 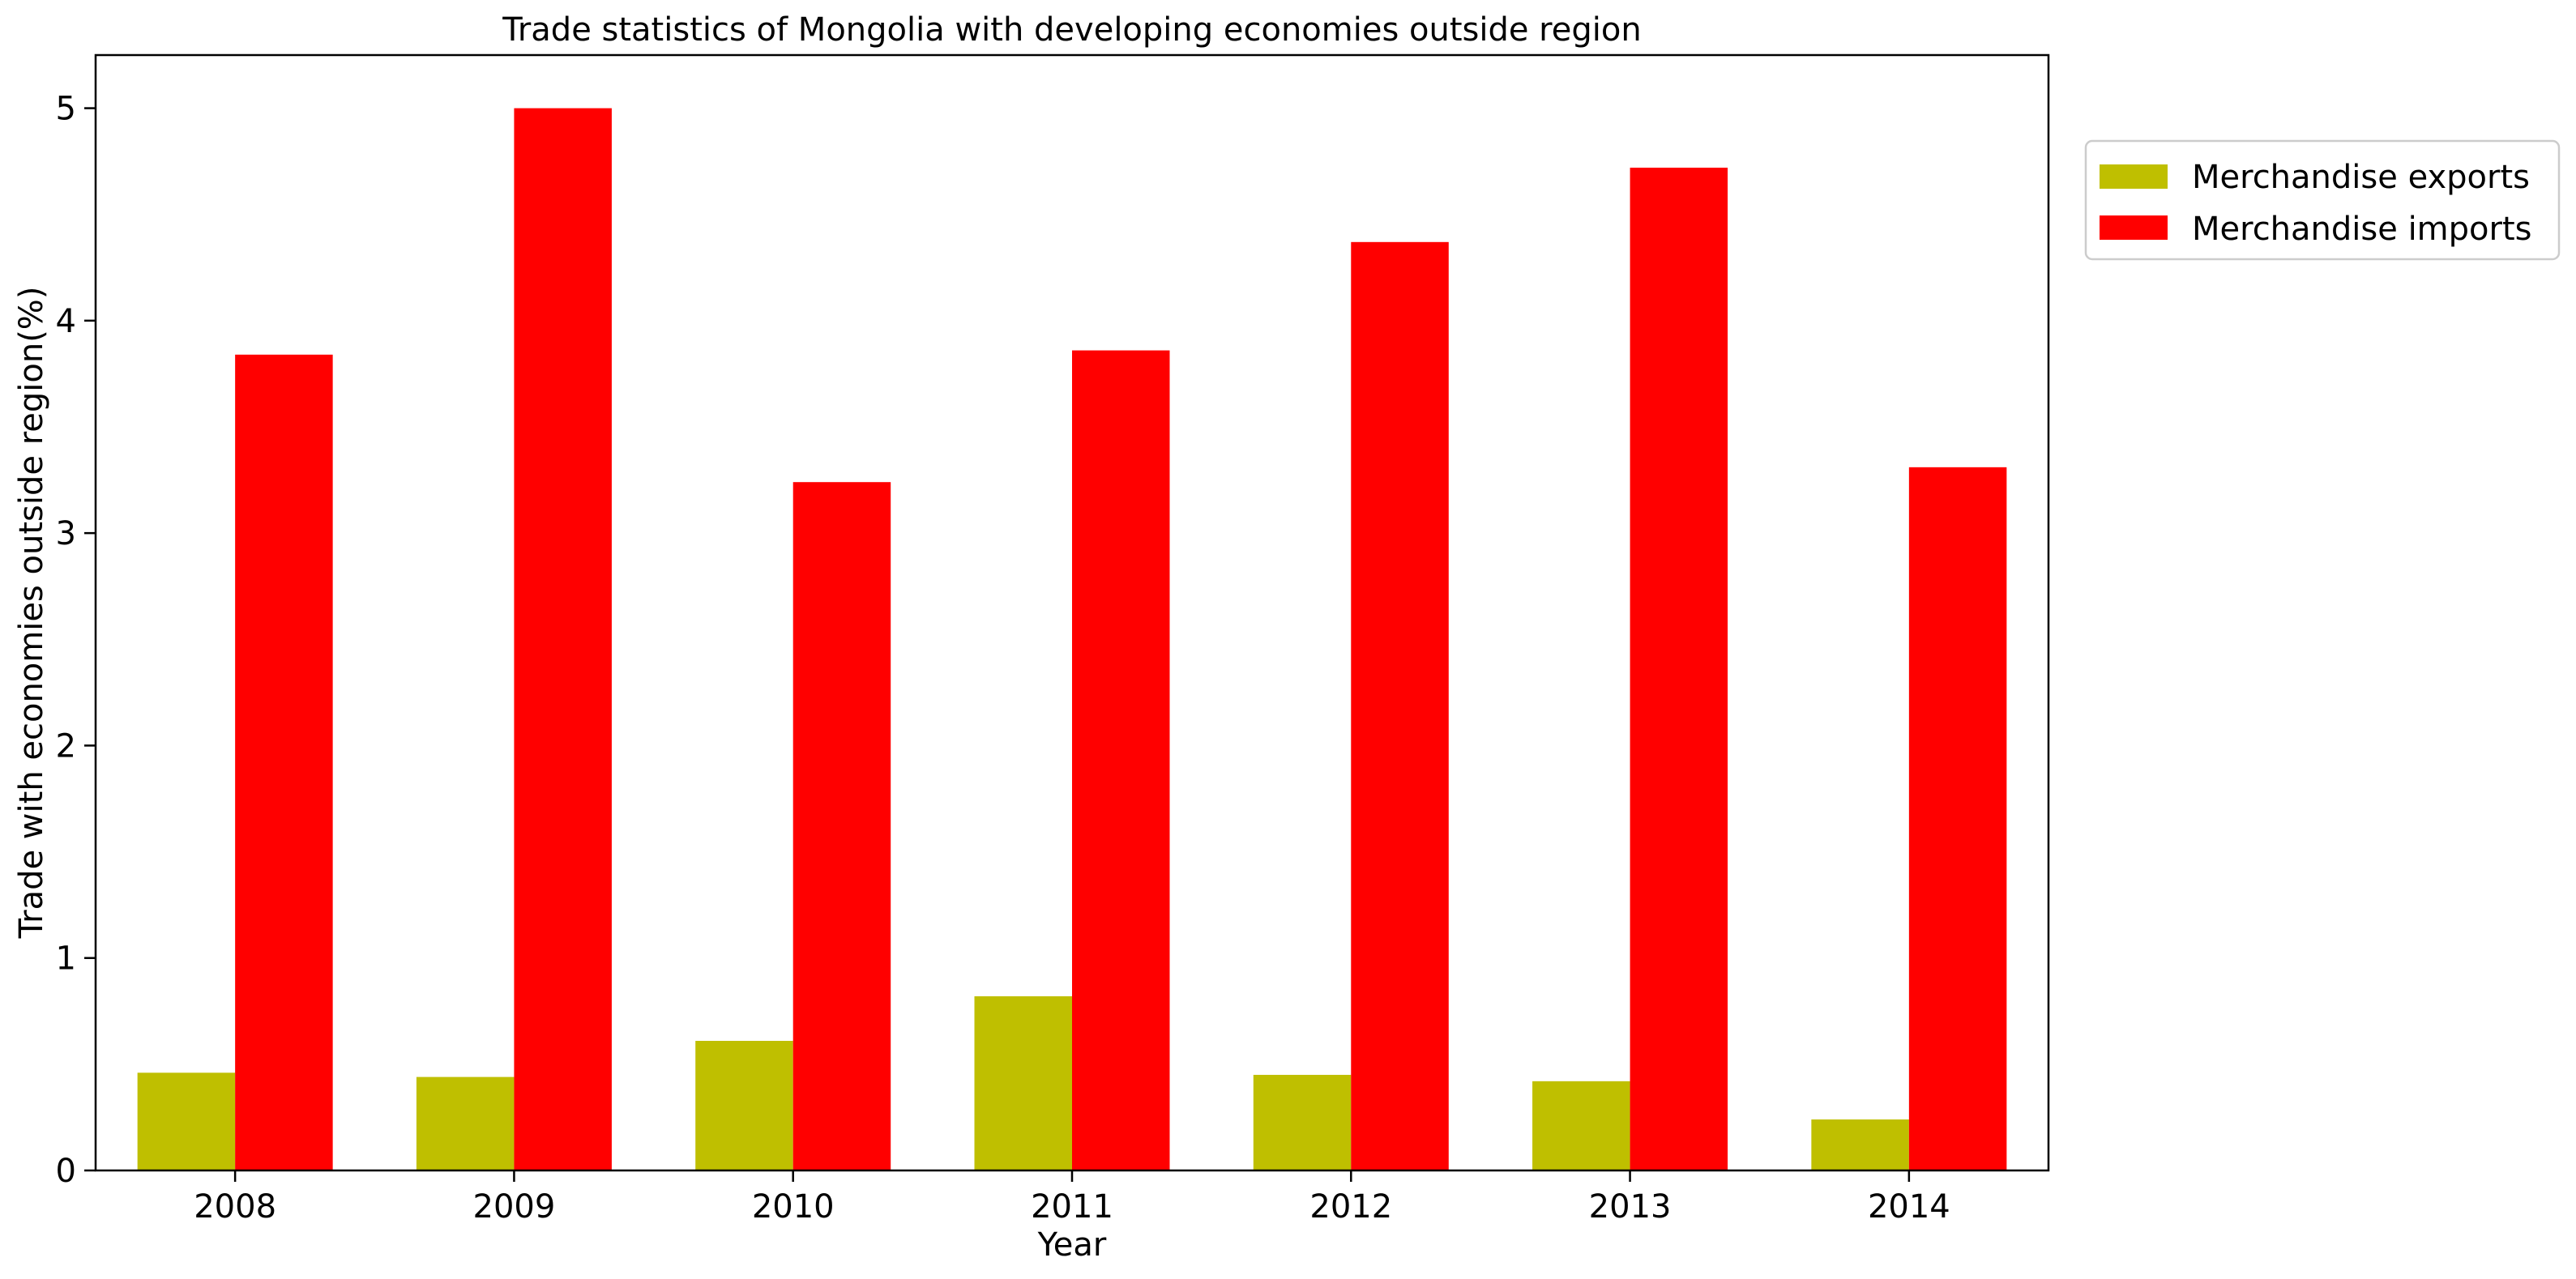 I want to click on x-axis: 2008 2009 2010 2011 2012 2013 2014, so click(x=1072, y=1198).